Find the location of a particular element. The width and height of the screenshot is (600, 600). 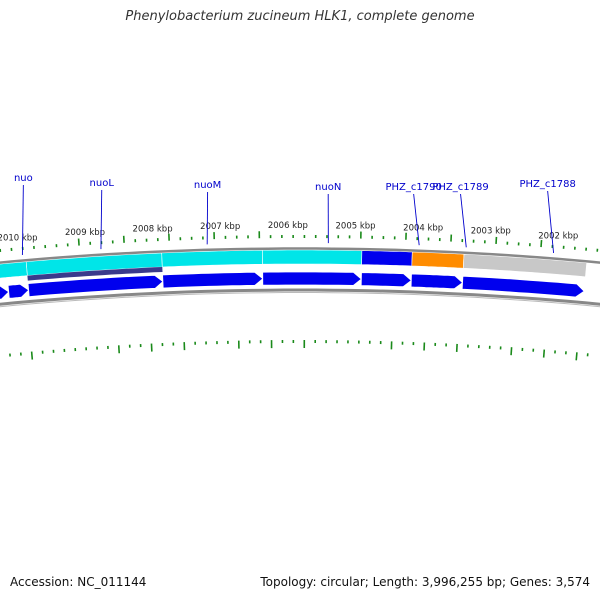

underlay-segment is located at coordinates (95, 274).